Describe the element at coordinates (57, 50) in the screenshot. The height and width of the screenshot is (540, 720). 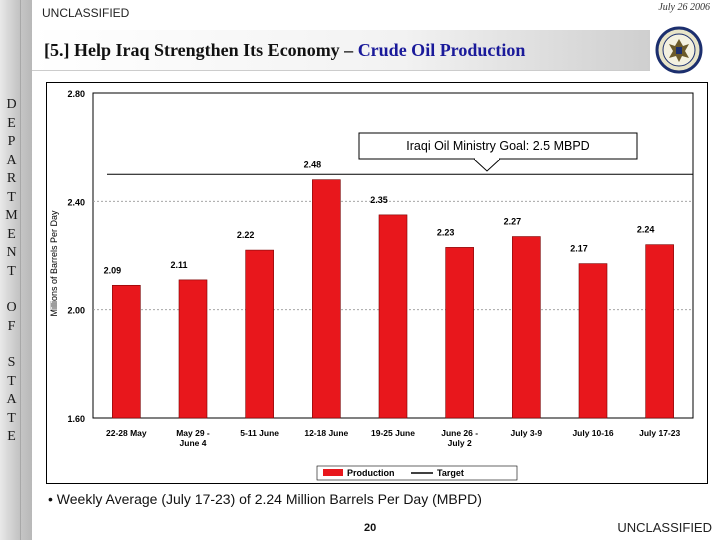
I see `slide-number: [5.]` at that location.